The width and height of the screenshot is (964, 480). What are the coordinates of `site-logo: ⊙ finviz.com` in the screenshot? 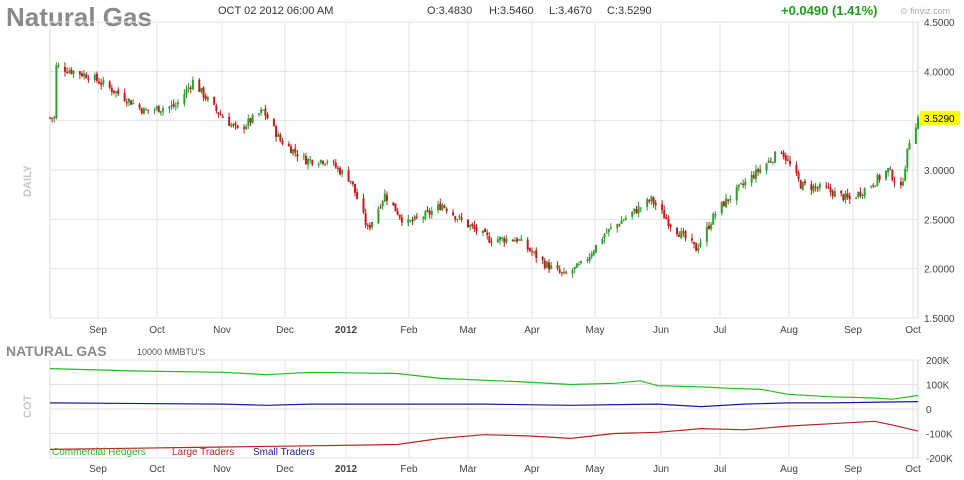 It's located at (925, 11).